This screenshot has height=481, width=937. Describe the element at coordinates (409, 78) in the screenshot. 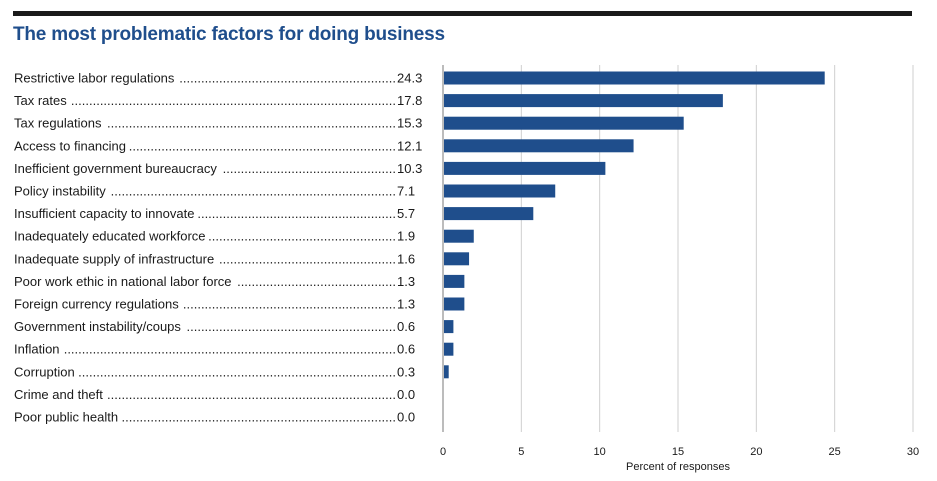

I see `value-label: 24.3` at that location.